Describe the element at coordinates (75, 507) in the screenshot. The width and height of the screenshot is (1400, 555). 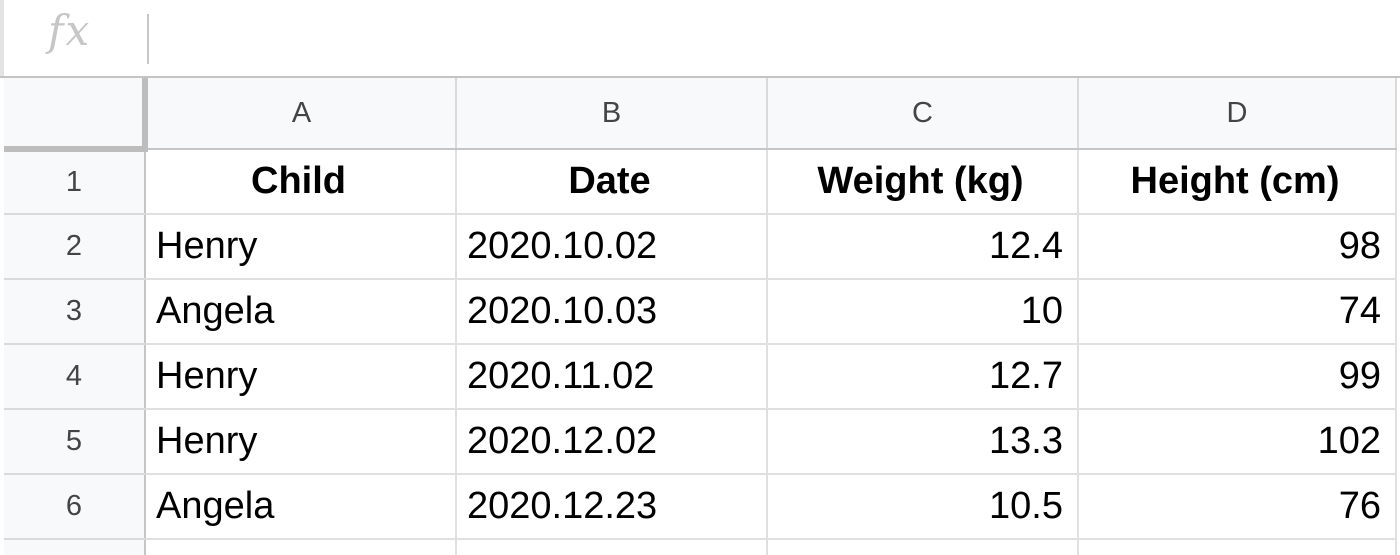
I see `row-header: 6` at that location.